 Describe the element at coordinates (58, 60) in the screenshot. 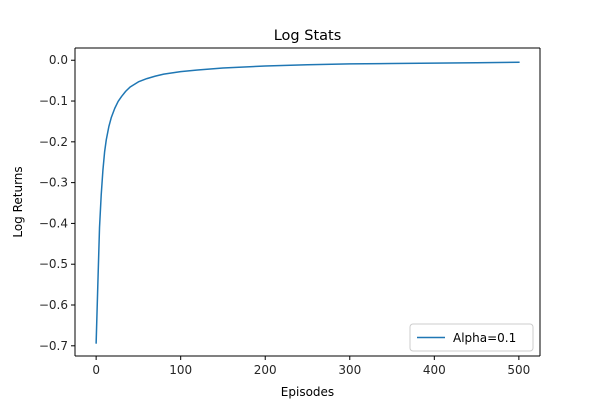

I see `y-tick-label: 0.0` at that location.